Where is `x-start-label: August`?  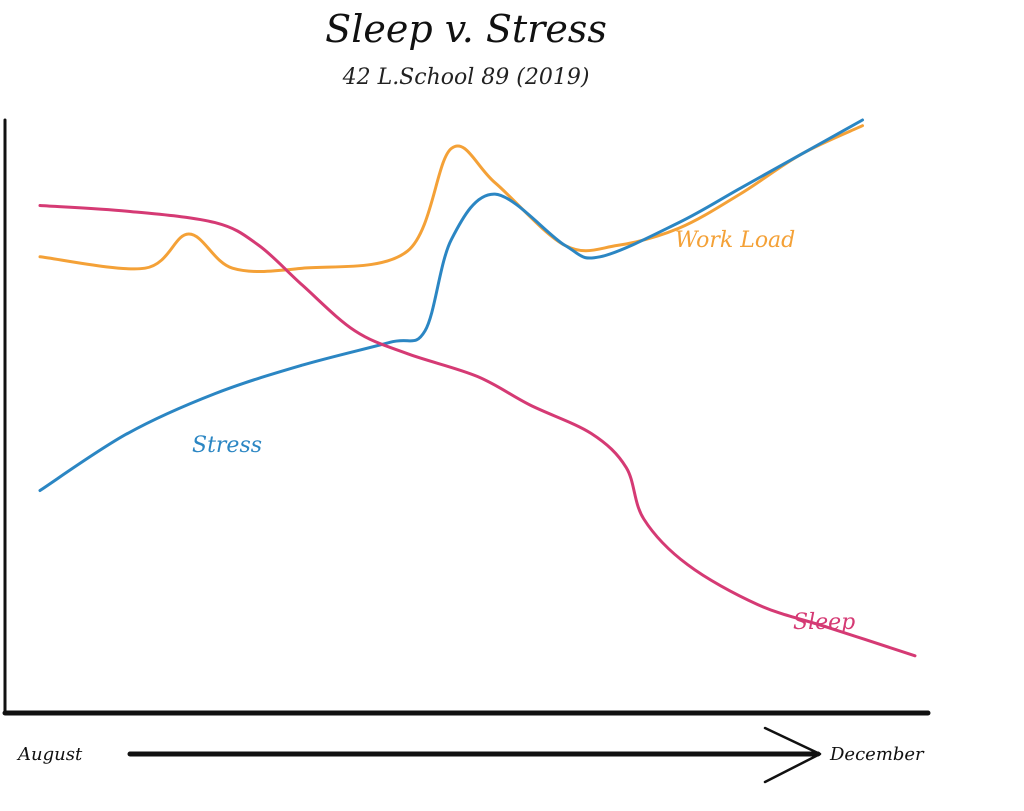
x-start-label: August is located at coordinates (49, 754).